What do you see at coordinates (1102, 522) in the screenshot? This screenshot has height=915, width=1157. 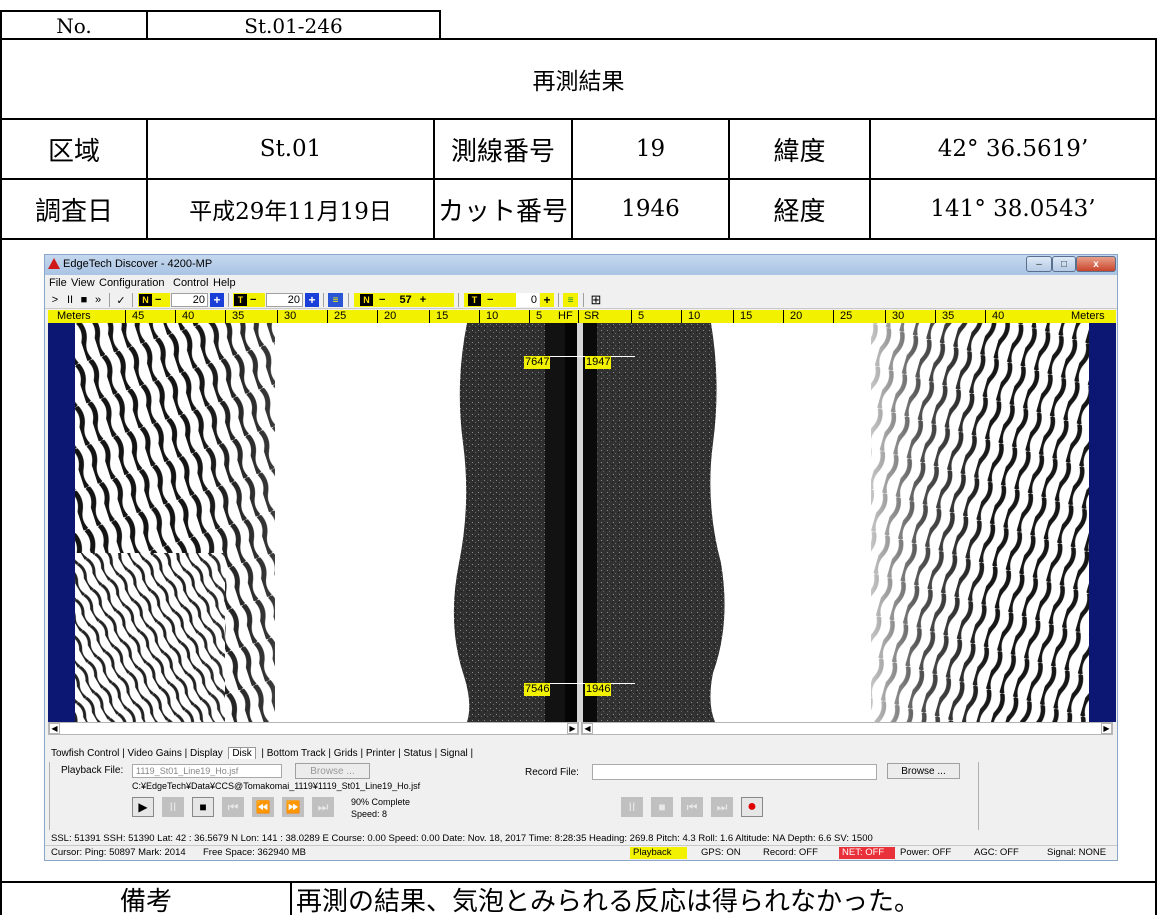 I see `sonar-edge-right` at bounding box center [1102, 522].